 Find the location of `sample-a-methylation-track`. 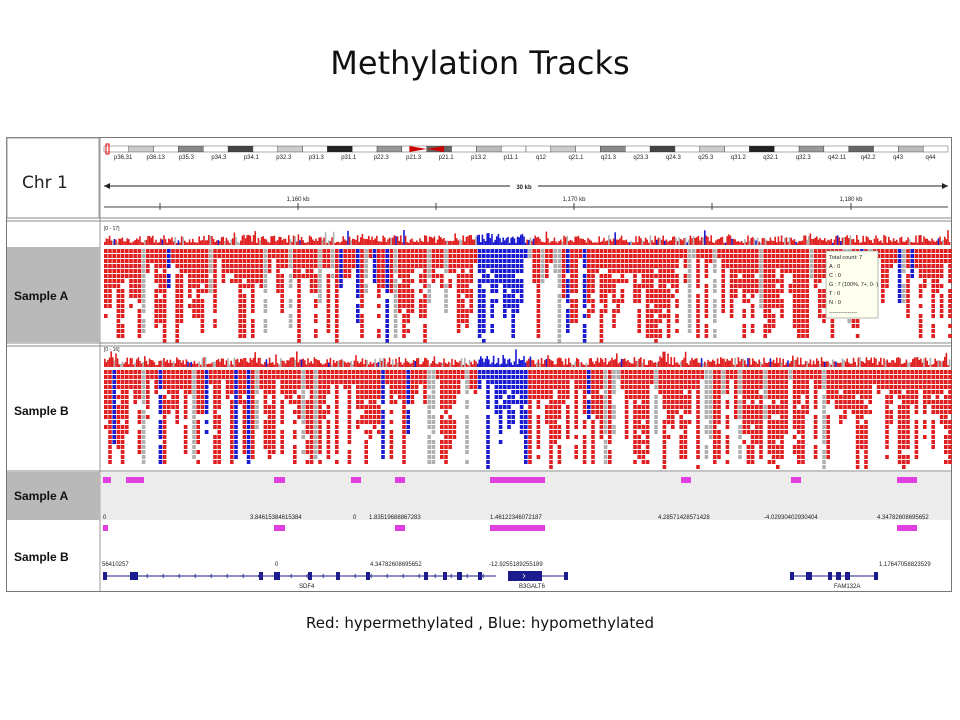

sample-a-methylation-track is located at coordinates (528, 286).